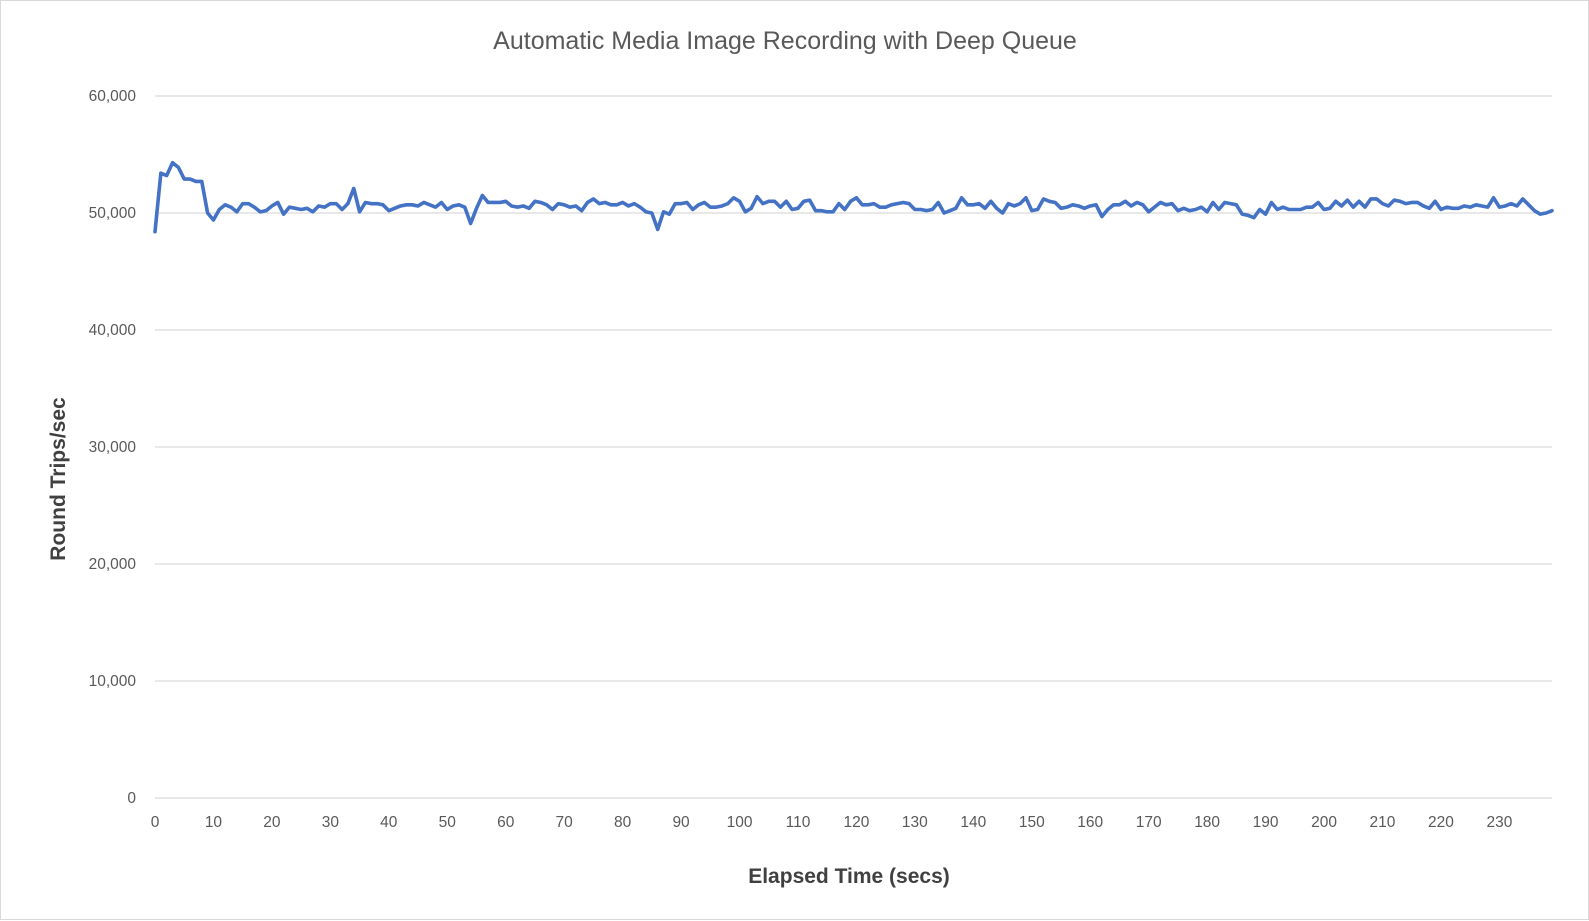 This screenshot has height=921, width=1589. What do you see at coordinates (1266, 822) in the screenshot?
I see `x-tick-label: 190` at bounding box center [1266, 822].